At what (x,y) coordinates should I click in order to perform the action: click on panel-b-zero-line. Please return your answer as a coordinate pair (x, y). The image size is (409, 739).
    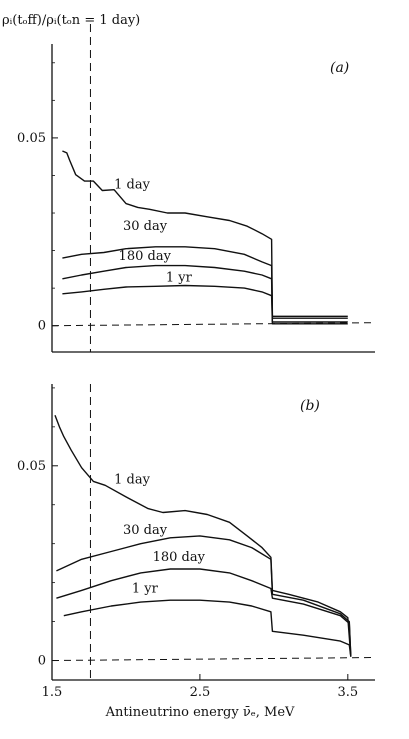
    Looking at the image, I should click on (213, 659).